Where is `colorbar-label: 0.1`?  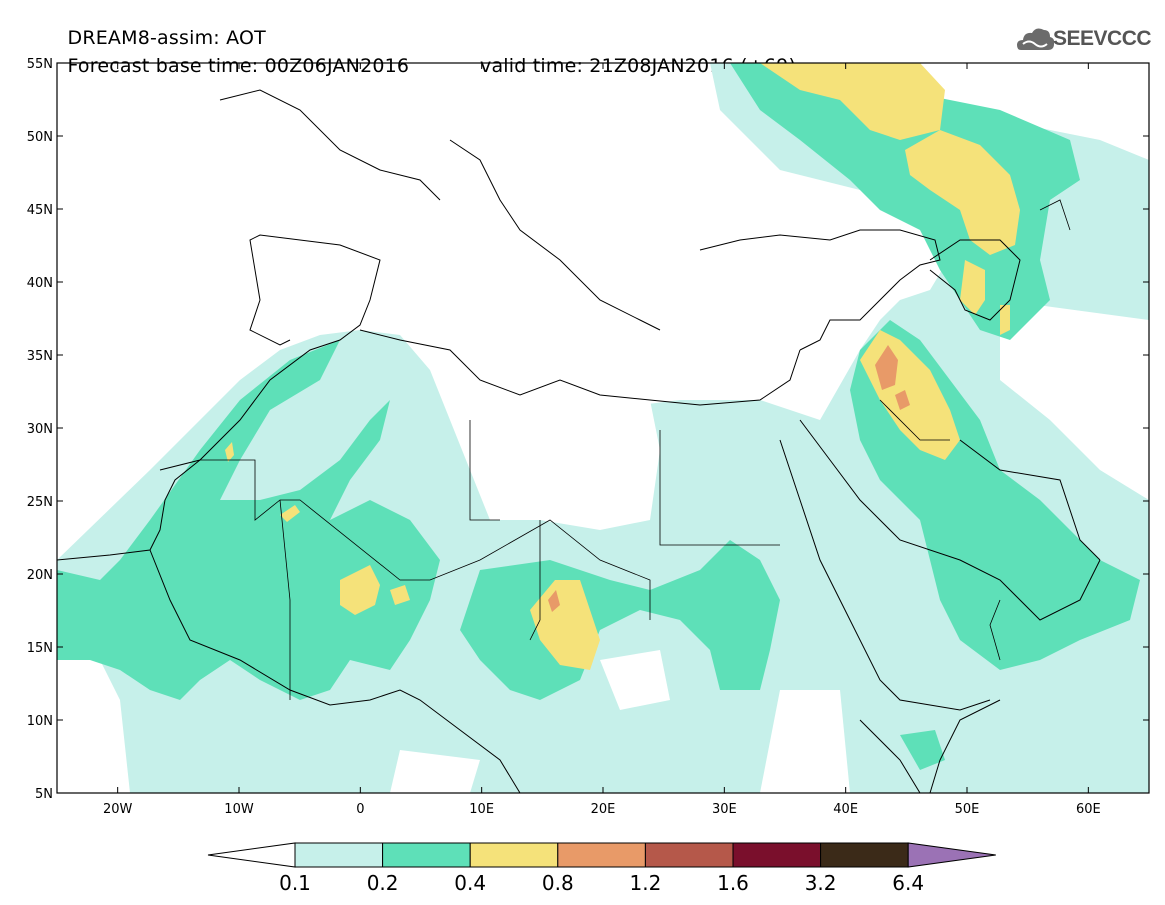 colorbar-label: 0.1 is located at coordinates (295, 883).